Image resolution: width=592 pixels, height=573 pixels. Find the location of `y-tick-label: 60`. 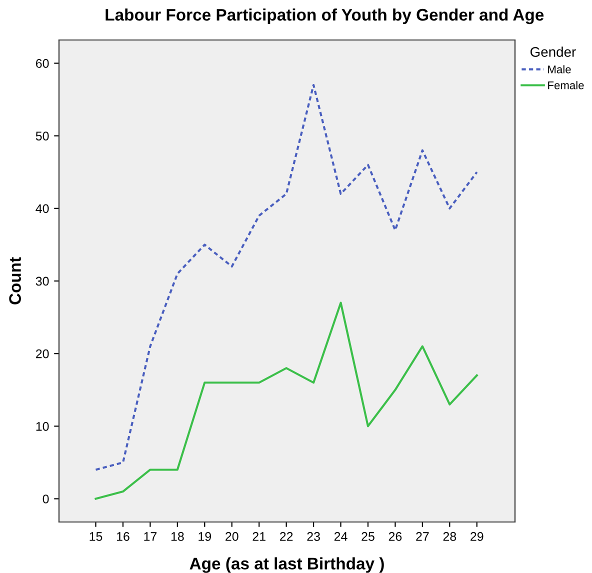

y-tick-label: 60 is located at coordinates (42, 63).